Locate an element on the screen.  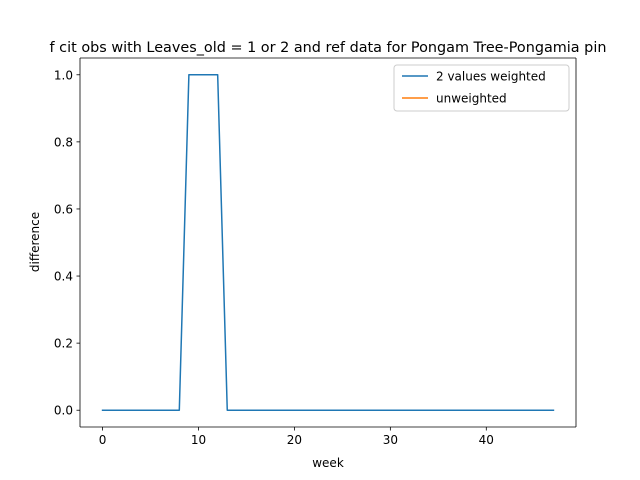
y-tick-label: 0.8 is located at coordinates (63, 142).